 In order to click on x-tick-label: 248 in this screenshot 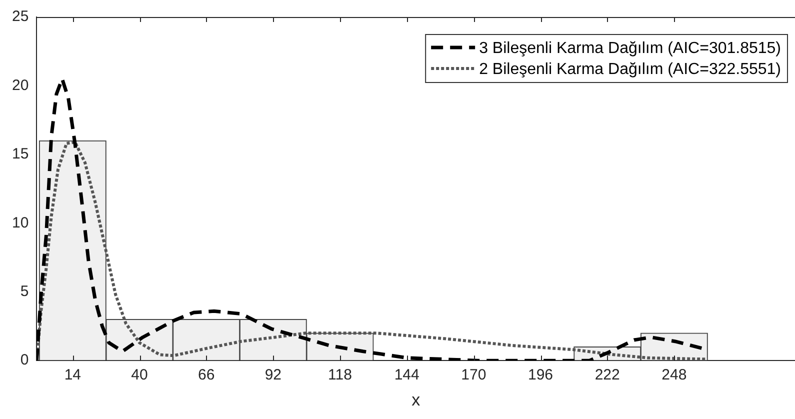, I will do `click(674, 375)`.